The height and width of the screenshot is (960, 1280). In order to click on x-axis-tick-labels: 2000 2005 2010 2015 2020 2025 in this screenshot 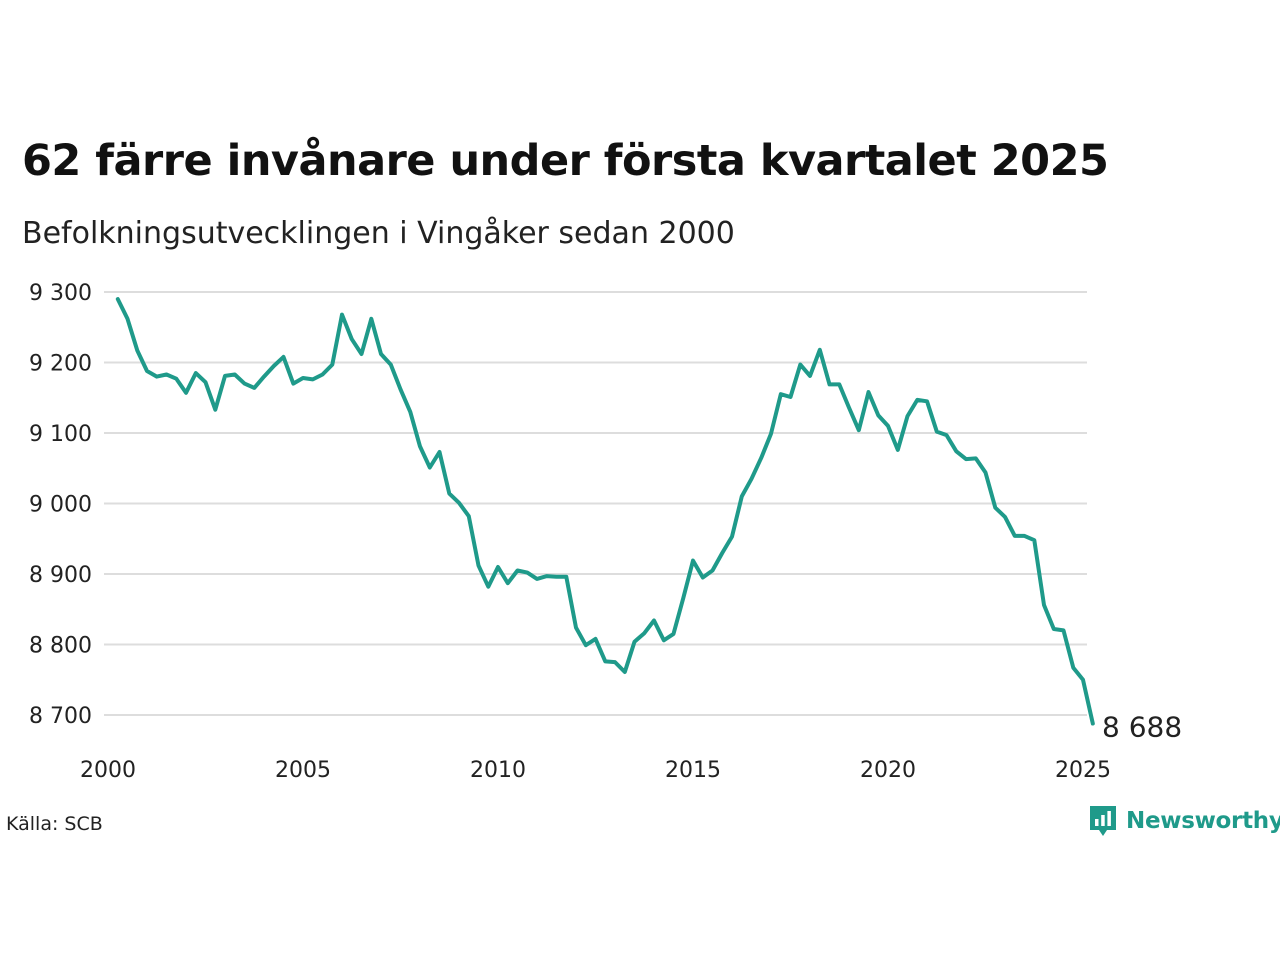, I will do `click(595, 770)`.